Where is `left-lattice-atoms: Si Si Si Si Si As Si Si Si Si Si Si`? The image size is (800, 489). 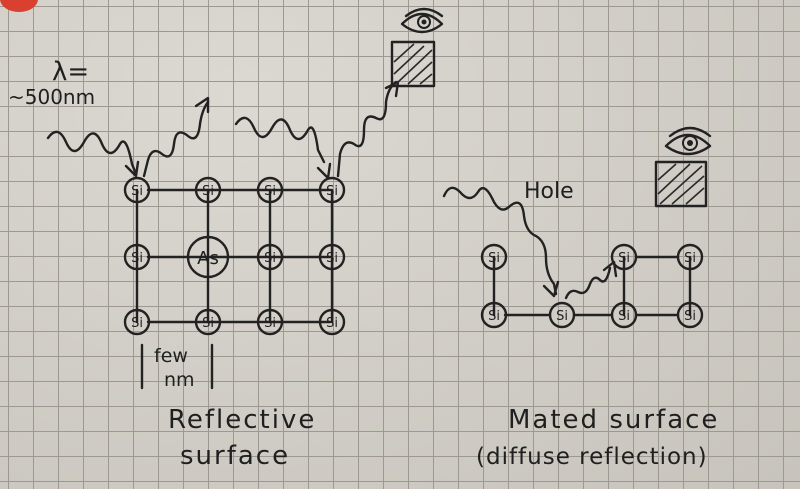
left-lattice-atoms: Si Si Si Si Si As Si Si Si Si Si Si is located at coordinates (234, 256).